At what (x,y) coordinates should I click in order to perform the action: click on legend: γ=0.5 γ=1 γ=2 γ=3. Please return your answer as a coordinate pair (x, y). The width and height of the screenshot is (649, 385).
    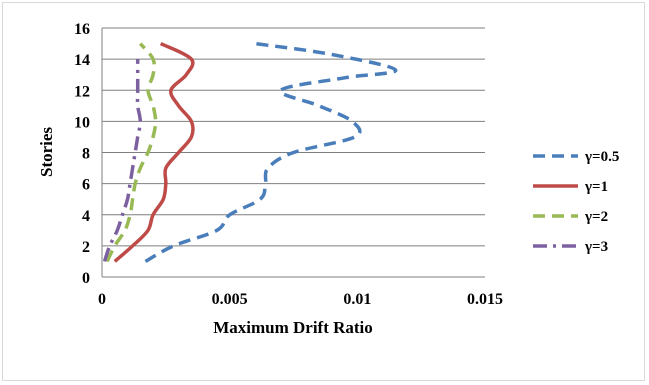
    Looking at the image, I should click on (576, 202).